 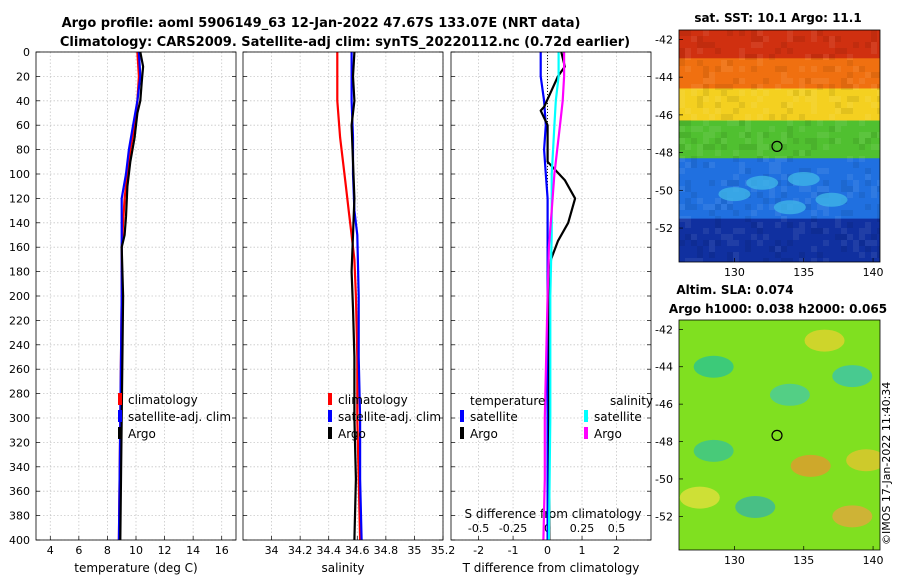 I want to click on temp-series-satellite-adj-clim, so click(x=129, y=296).